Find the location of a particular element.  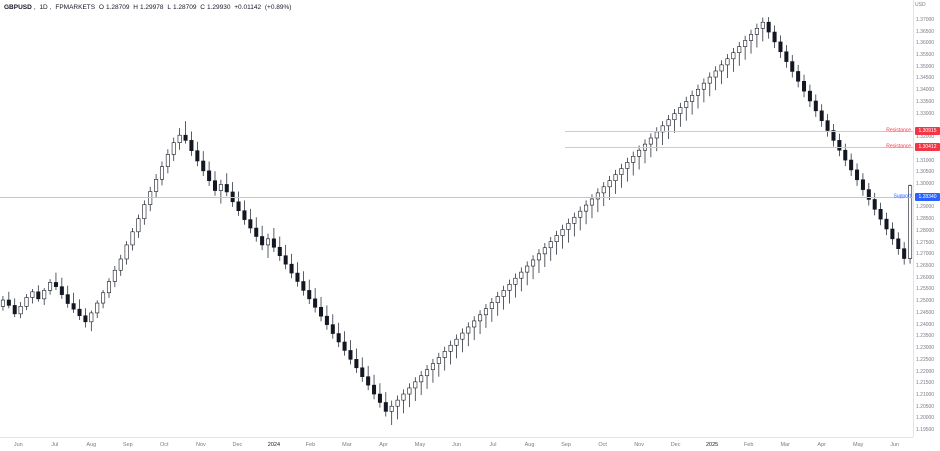

support-1-price-tag: 1.28340 is located at coordinates (927, 197).